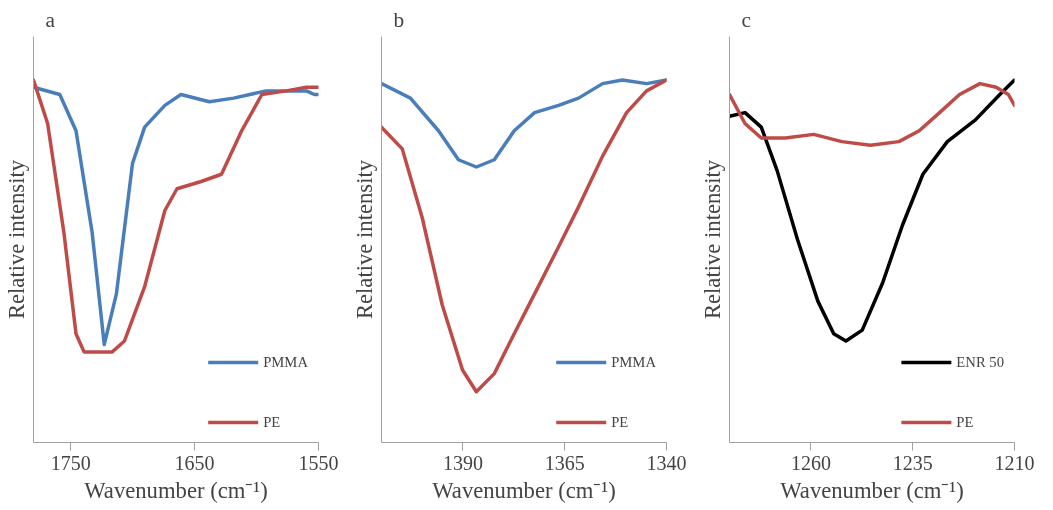 The height and width of the screenshot is (510, 1053). Describe the element at coordinates (50, 19) in the screenshot. I see `chart-title: a` at that location.